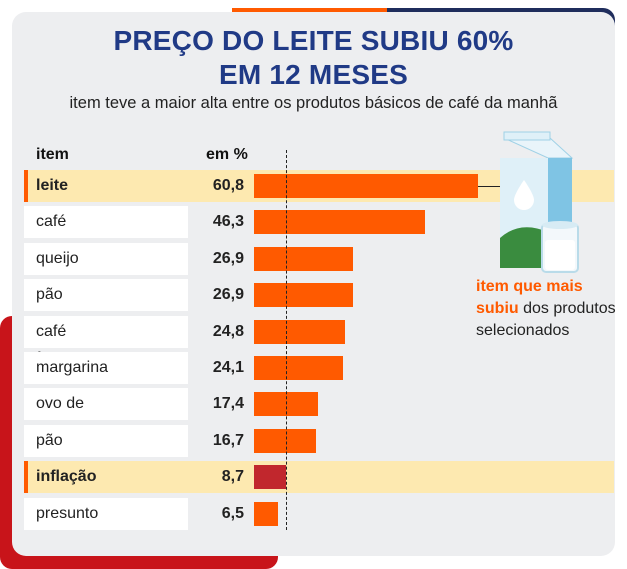 This screenshot has width=627, height=569. I want to click on value-label: 16,7, so click(228, 440).